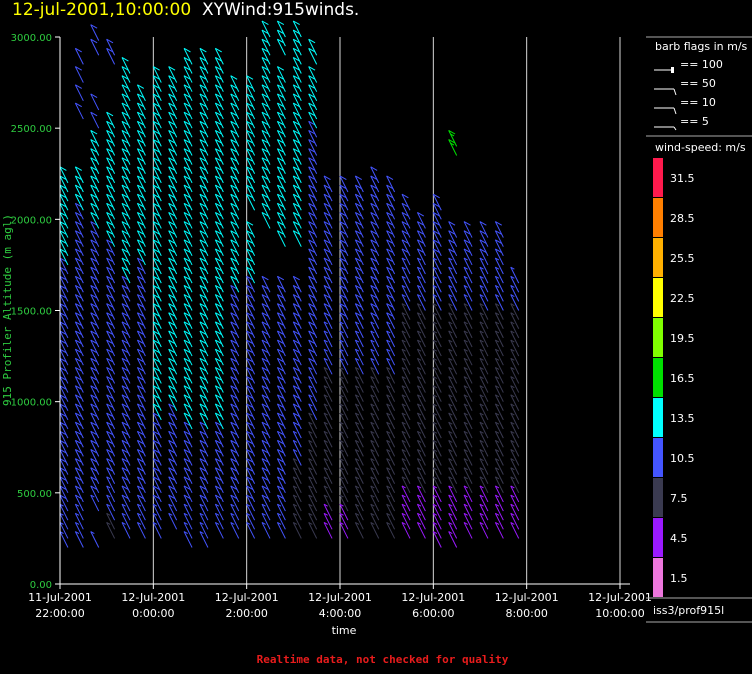  I want to click on x-tick-time: 22:00:00, so click(59, 613).